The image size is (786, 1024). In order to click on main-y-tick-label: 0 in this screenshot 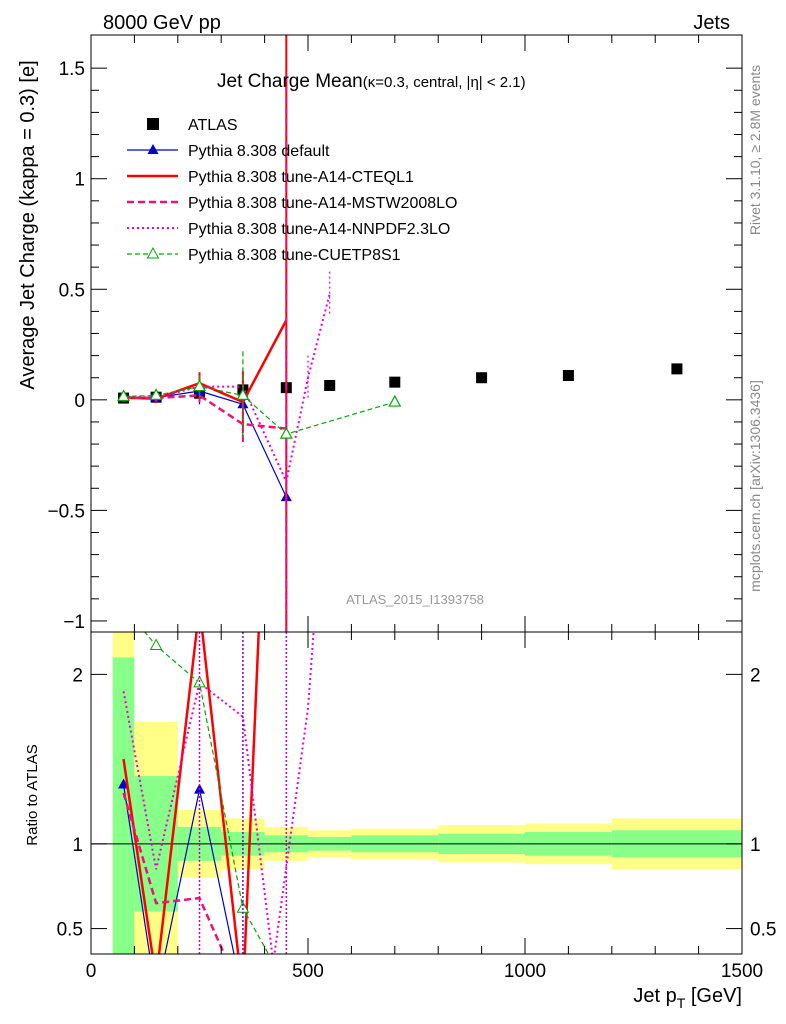, I will do `click(79, 401)`.